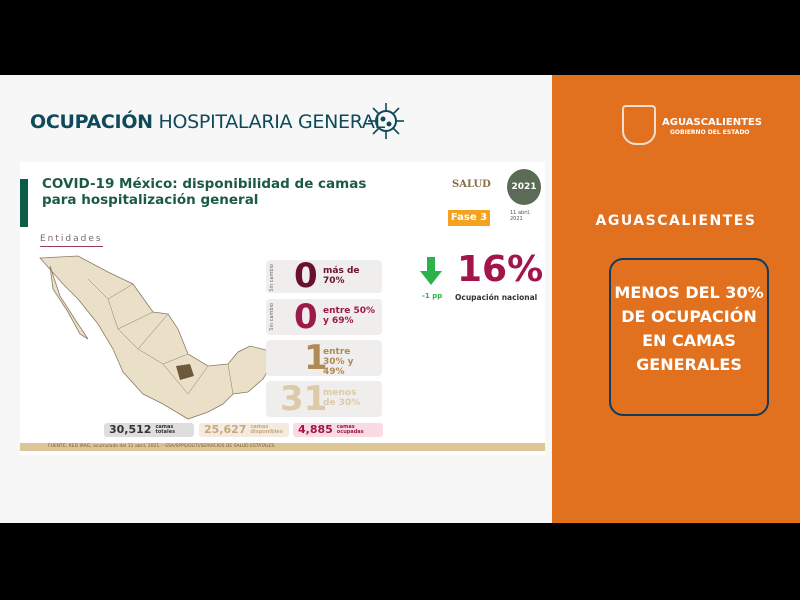 This screenshot has height=600, width=800. I want to click on category-card: Sin cambio 0 entre 50% y 69%, so click(324, 317).